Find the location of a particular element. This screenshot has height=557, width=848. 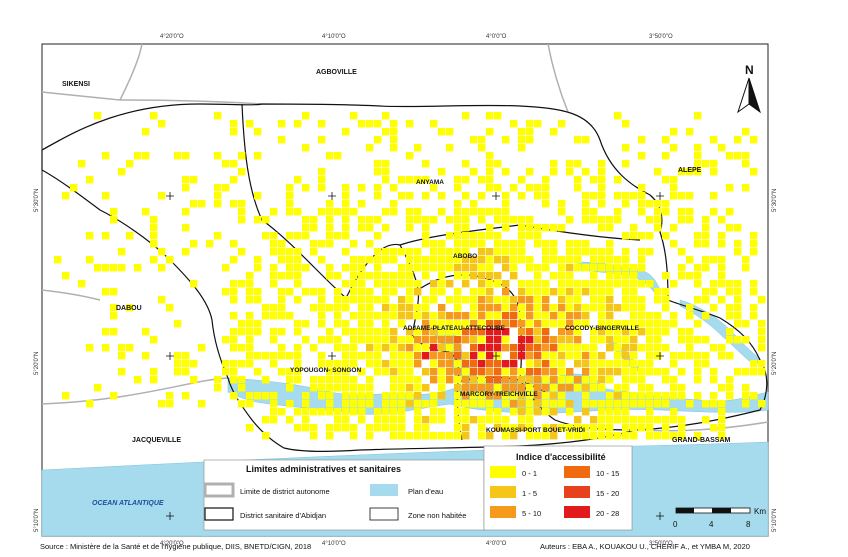

label-jacqueville: JACQUEVILLE is located at coordinates (156, 440).